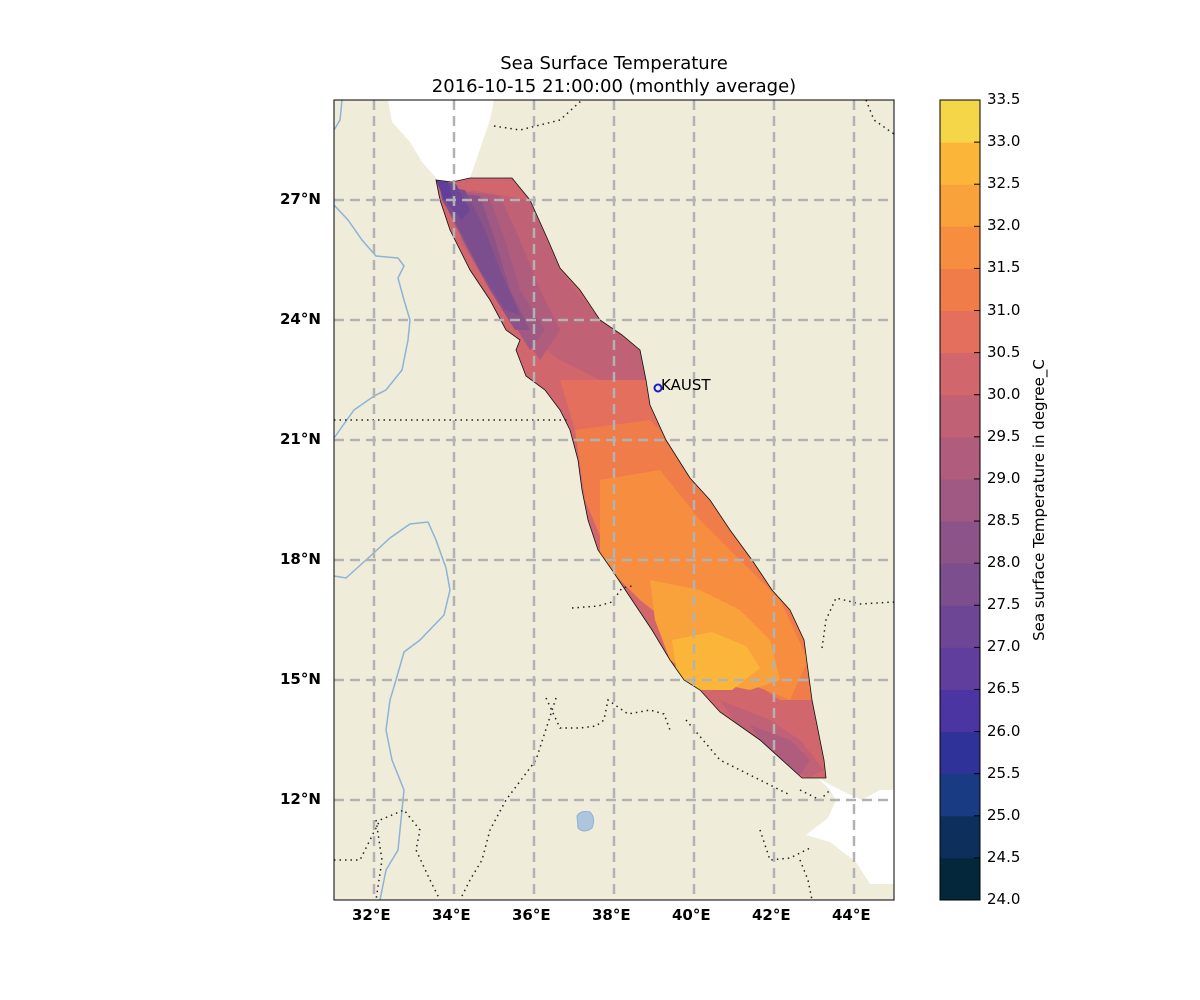 This screenshot has height=1000, width=1200. Describe the element at coordinates (686, 385) in the screenshot. I see `kaust-label: KAUST` at that location.